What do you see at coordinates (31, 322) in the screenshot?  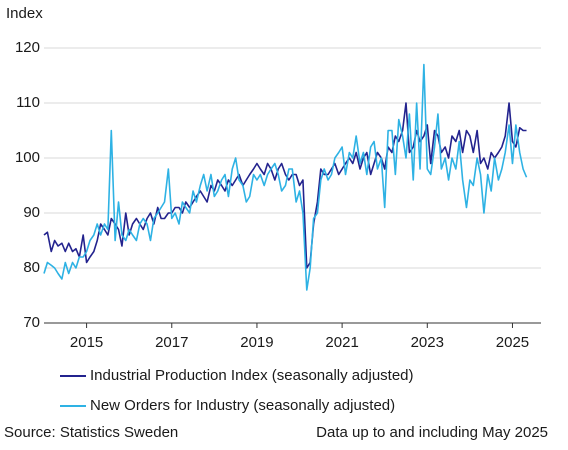 I see `y-tick-label: 70` at bounding box center [31, 322].